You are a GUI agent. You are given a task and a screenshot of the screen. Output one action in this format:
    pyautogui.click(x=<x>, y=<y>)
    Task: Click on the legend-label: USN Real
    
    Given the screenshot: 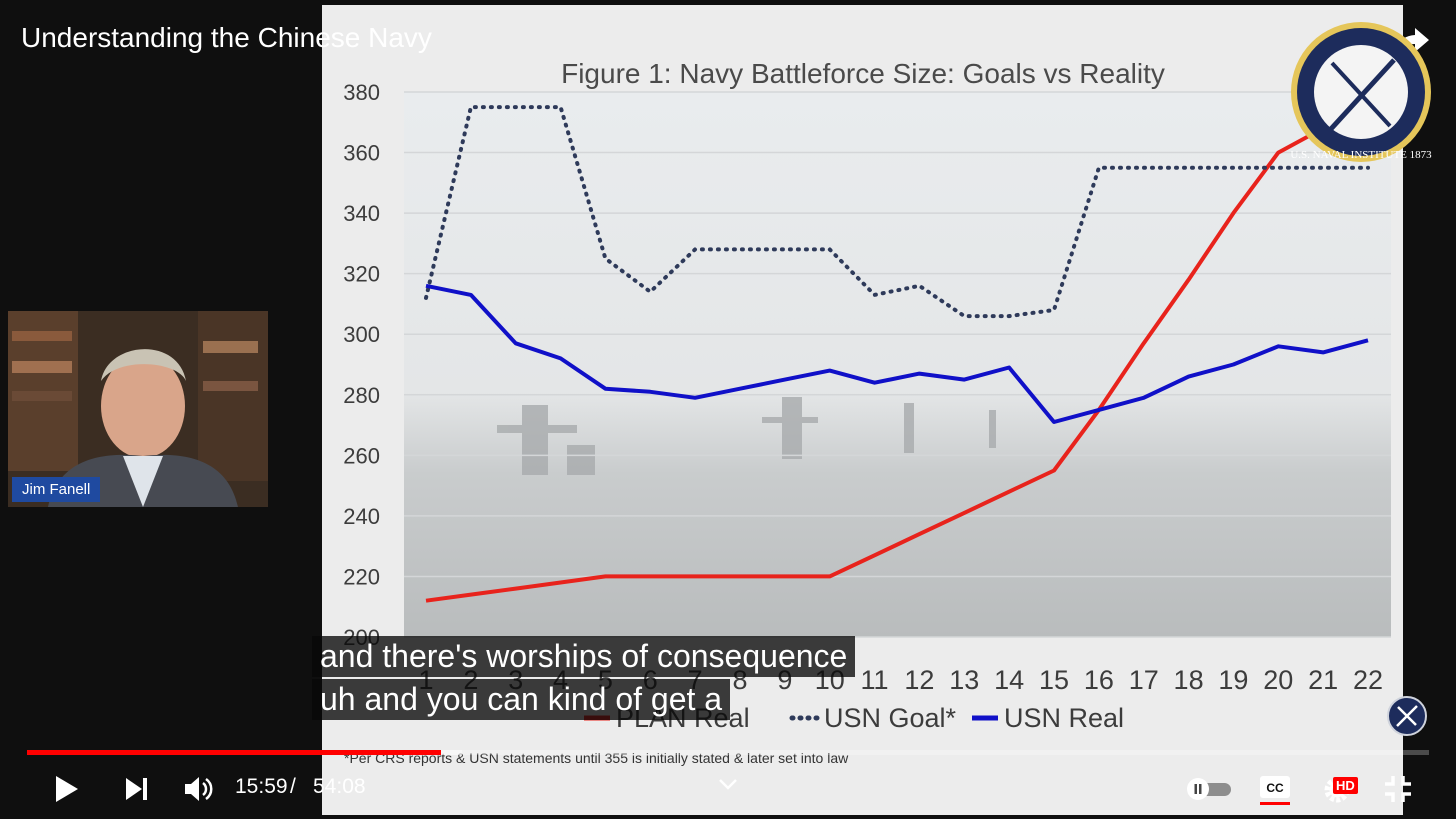 What is the action you would take?
    pyautogui.click(x=1064, y=718)
    